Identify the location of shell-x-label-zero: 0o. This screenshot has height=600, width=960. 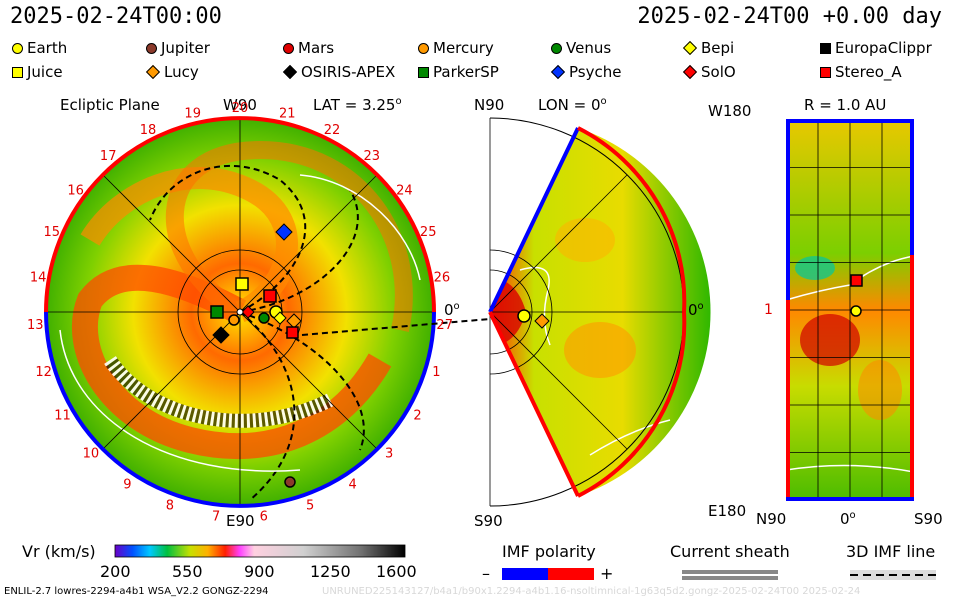
(848, 519).